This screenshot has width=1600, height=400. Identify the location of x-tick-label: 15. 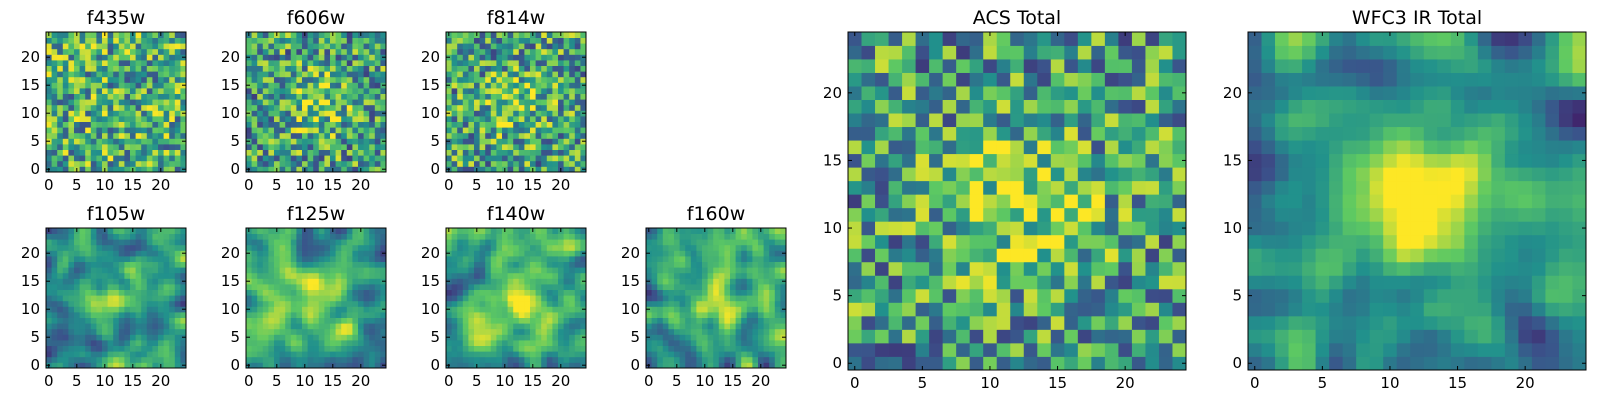
(132, 381).